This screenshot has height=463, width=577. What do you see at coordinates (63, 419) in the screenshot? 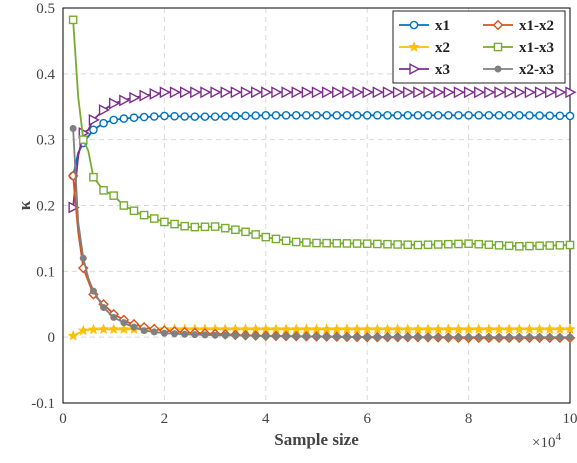
I see `x-tick-label: 0` at bounding box center [63, 419].